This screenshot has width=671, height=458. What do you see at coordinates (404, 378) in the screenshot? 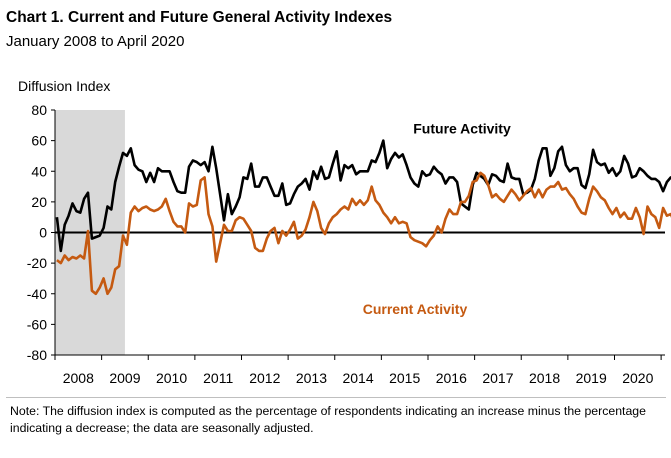
I see `x-tick-label: 2015` at bounding box center [404, 378].